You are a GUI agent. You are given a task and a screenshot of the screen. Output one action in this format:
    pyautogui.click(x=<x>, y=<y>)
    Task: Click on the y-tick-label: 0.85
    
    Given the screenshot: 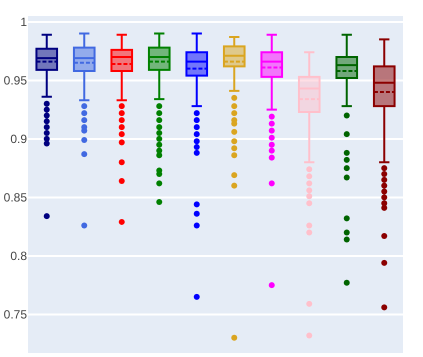 What is the action you would take?
    pyautogui.click(x=16, y=197)
    